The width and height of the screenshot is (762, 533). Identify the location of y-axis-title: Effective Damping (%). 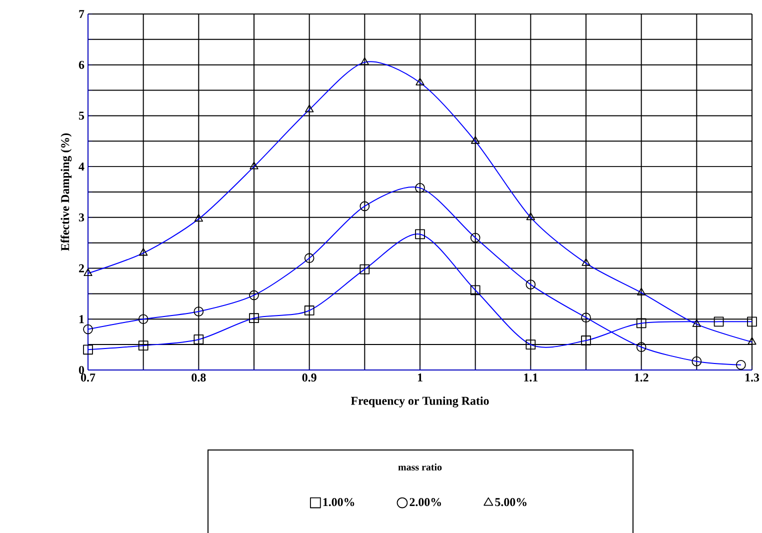
(66, 192).